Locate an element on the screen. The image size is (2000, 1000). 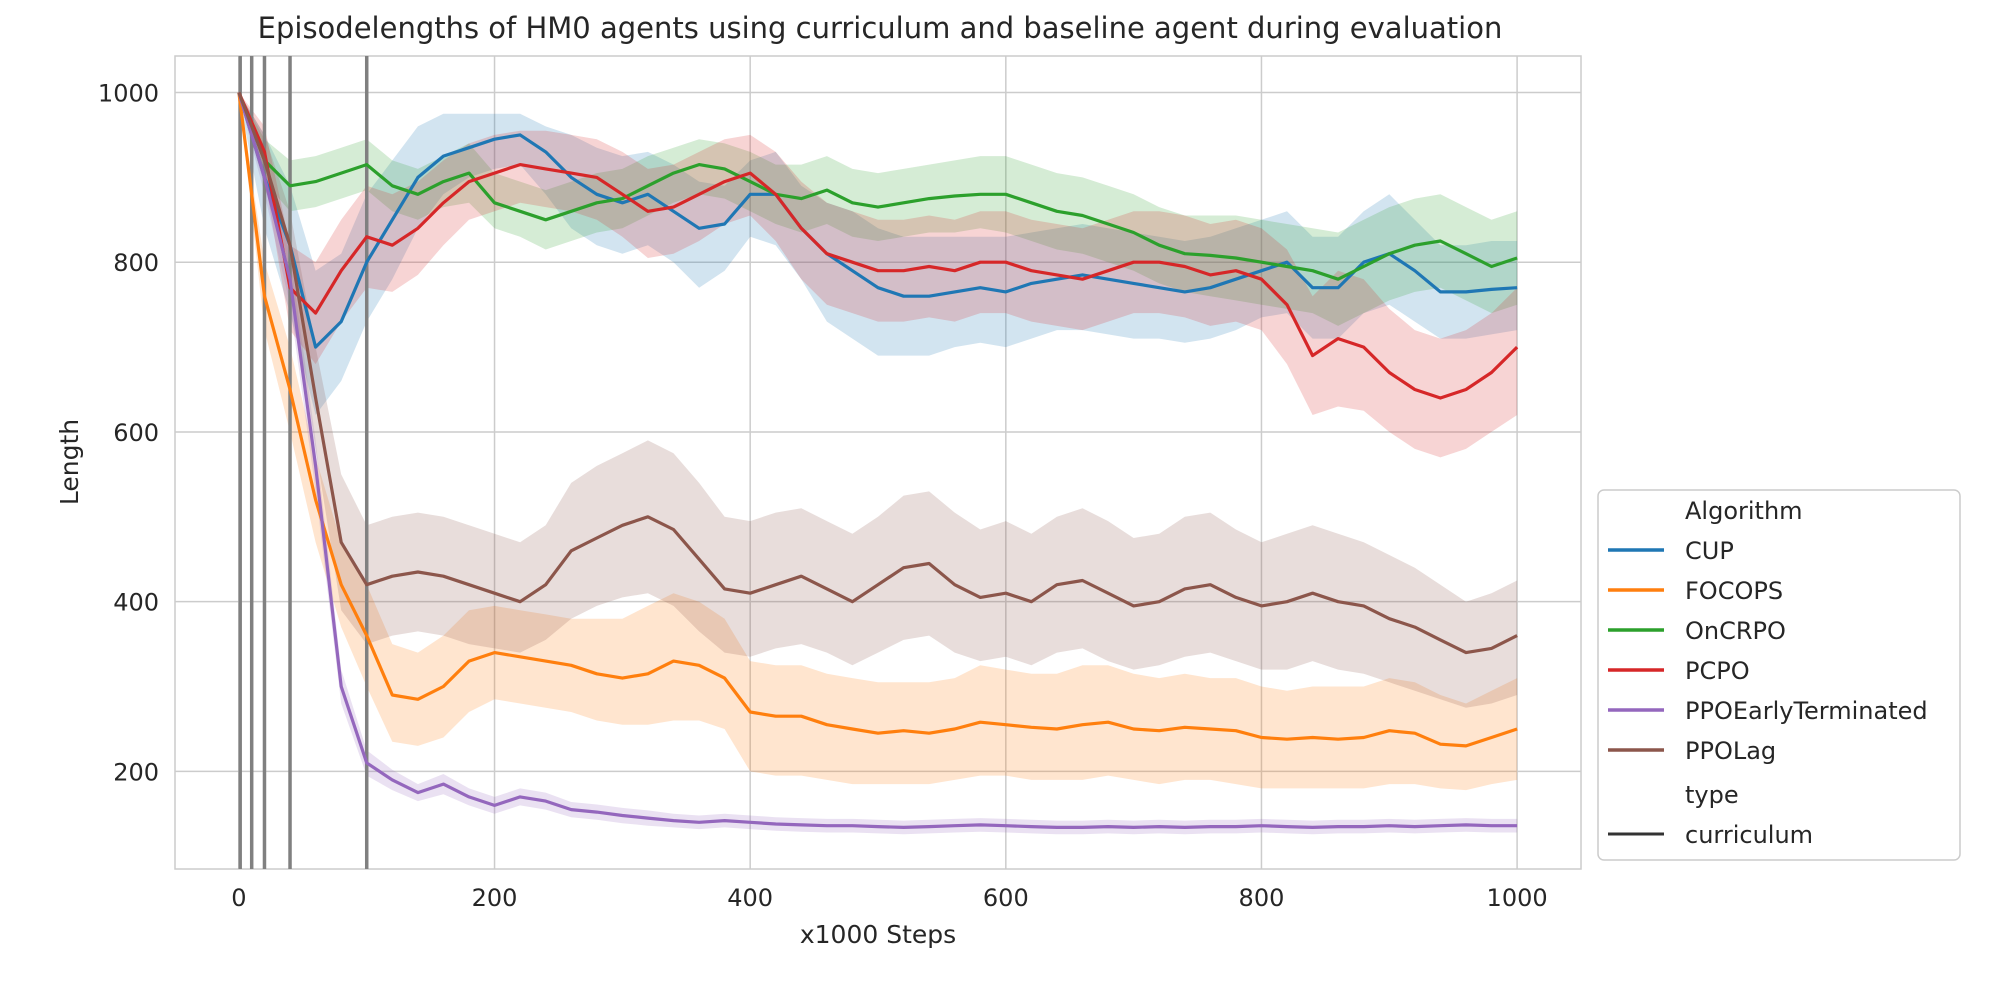
x-tick-label: 600 is located at coordinates (1006, 898).